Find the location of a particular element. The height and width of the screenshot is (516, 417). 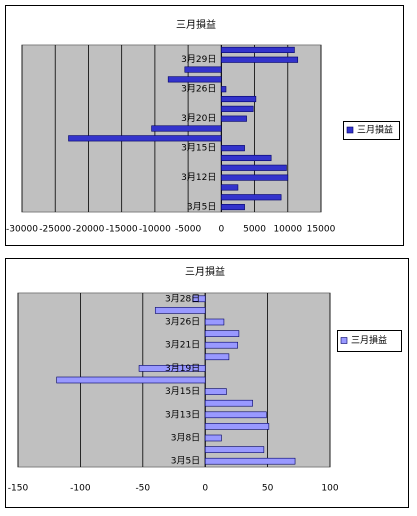

x-tick-label: -15000 is located at coordinates (122, 230).